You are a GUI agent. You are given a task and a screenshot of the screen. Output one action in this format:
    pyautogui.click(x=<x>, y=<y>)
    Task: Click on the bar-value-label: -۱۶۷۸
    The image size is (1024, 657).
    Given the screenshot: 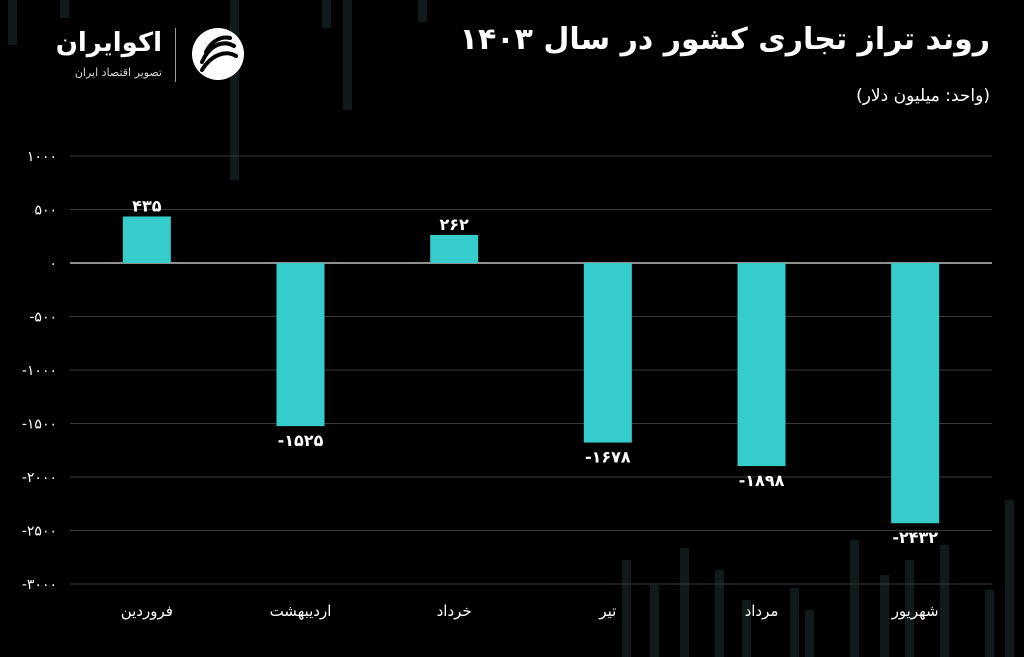 What is the action you would take?
    pyautogui.click(x=608, y=457)
    